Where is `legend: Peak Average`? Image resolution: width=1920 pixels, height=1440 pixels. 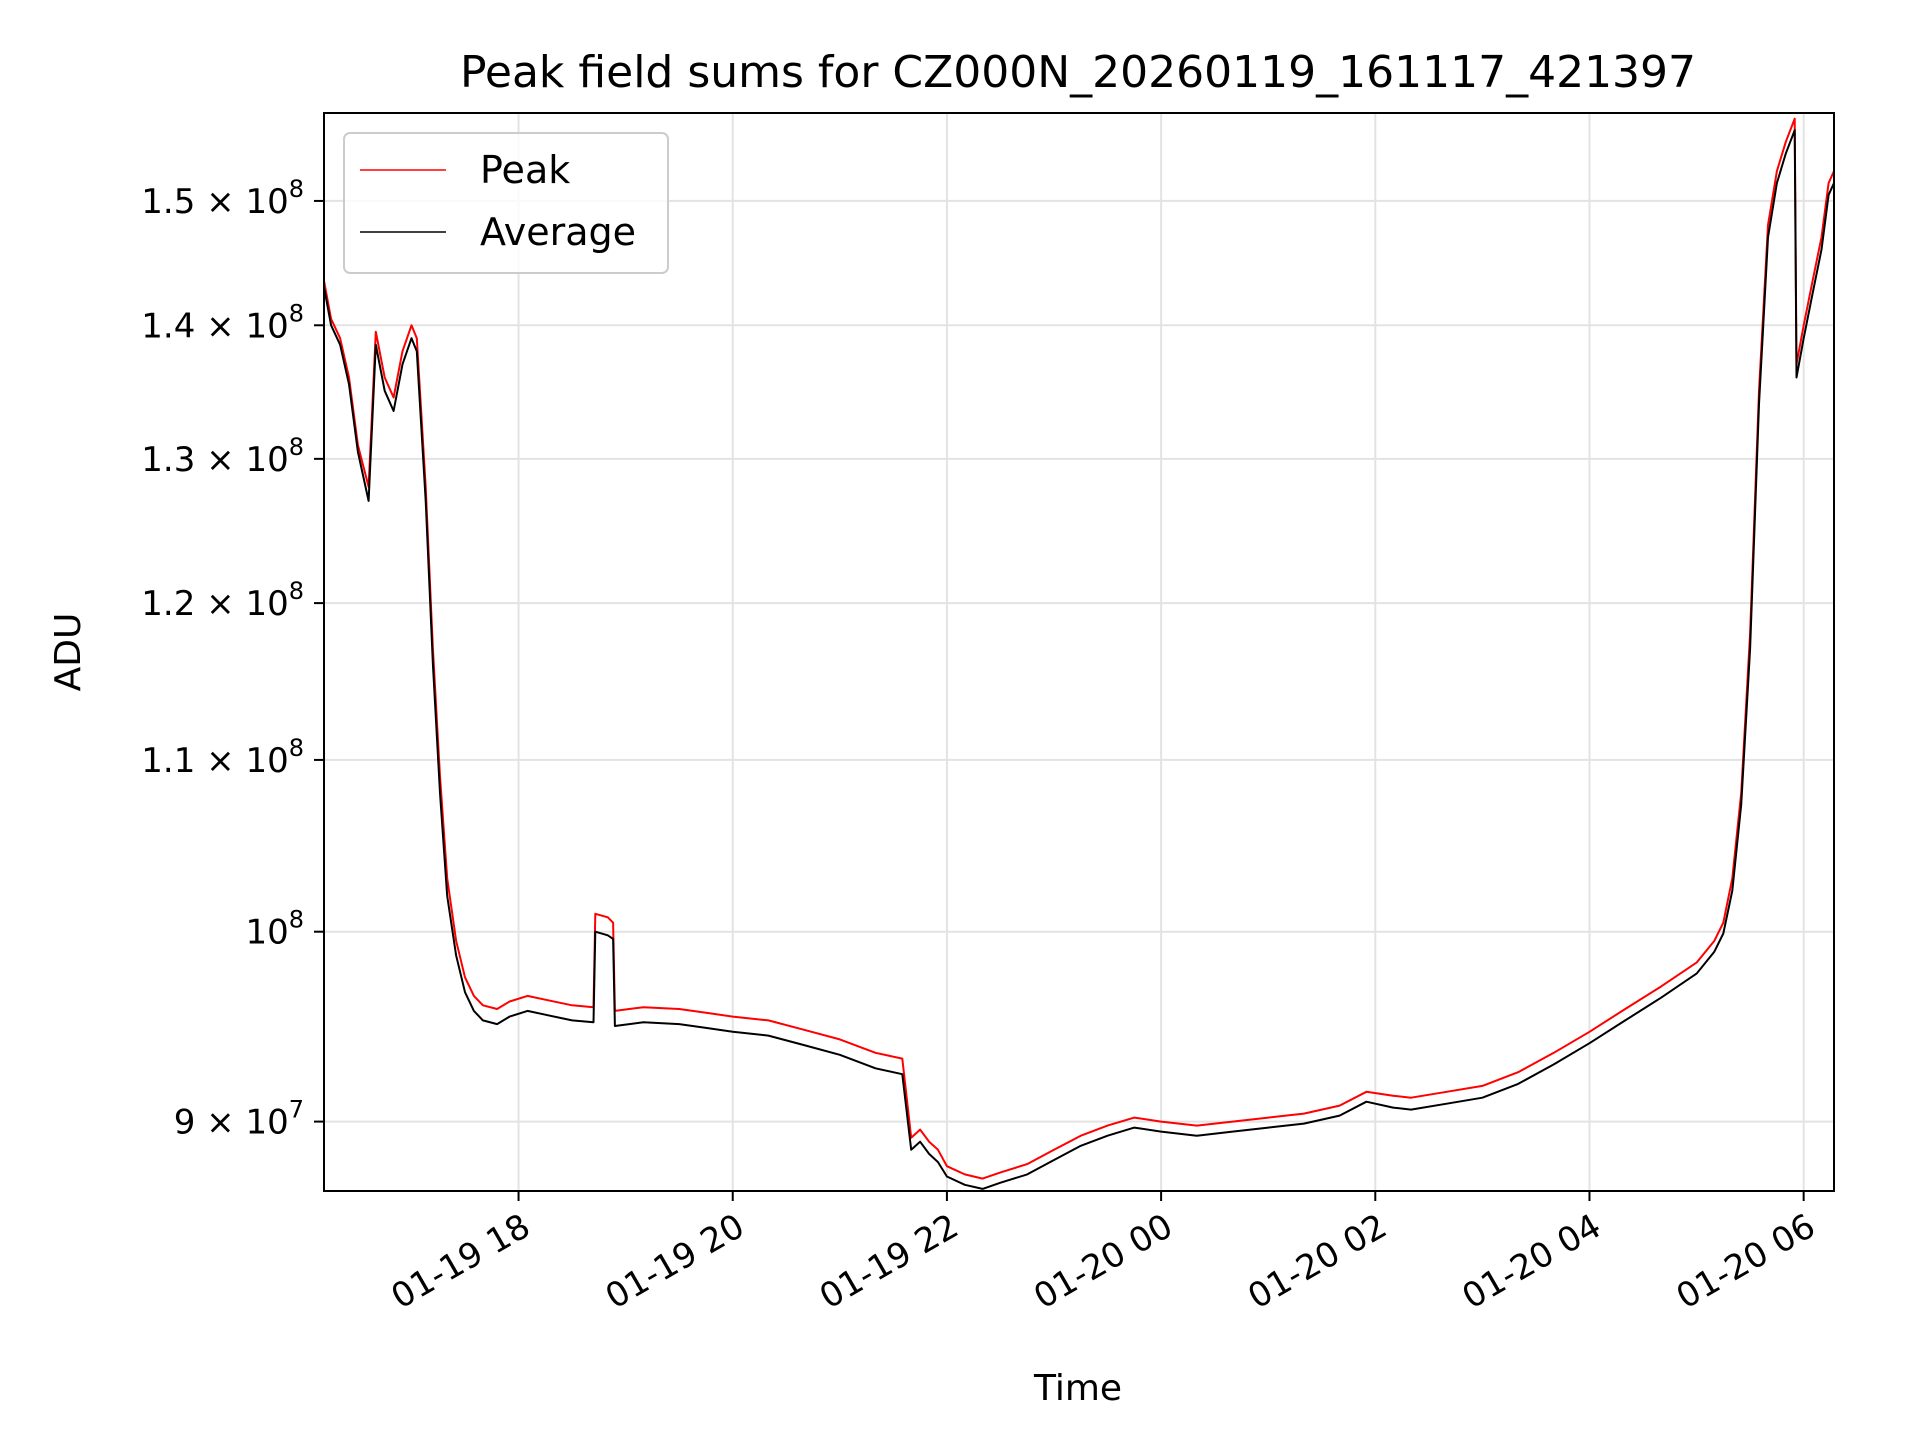
legend: Peak Average is located at coordinates (506, 203).